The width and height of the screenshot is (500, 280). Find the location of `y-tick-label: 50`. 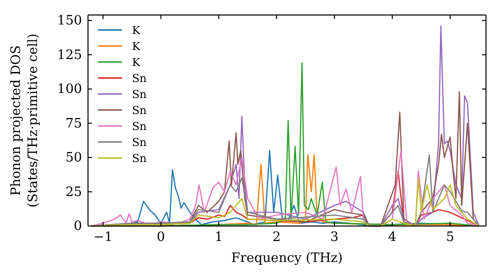

y-tick-label: 50 is located at coordinates (73, 158).